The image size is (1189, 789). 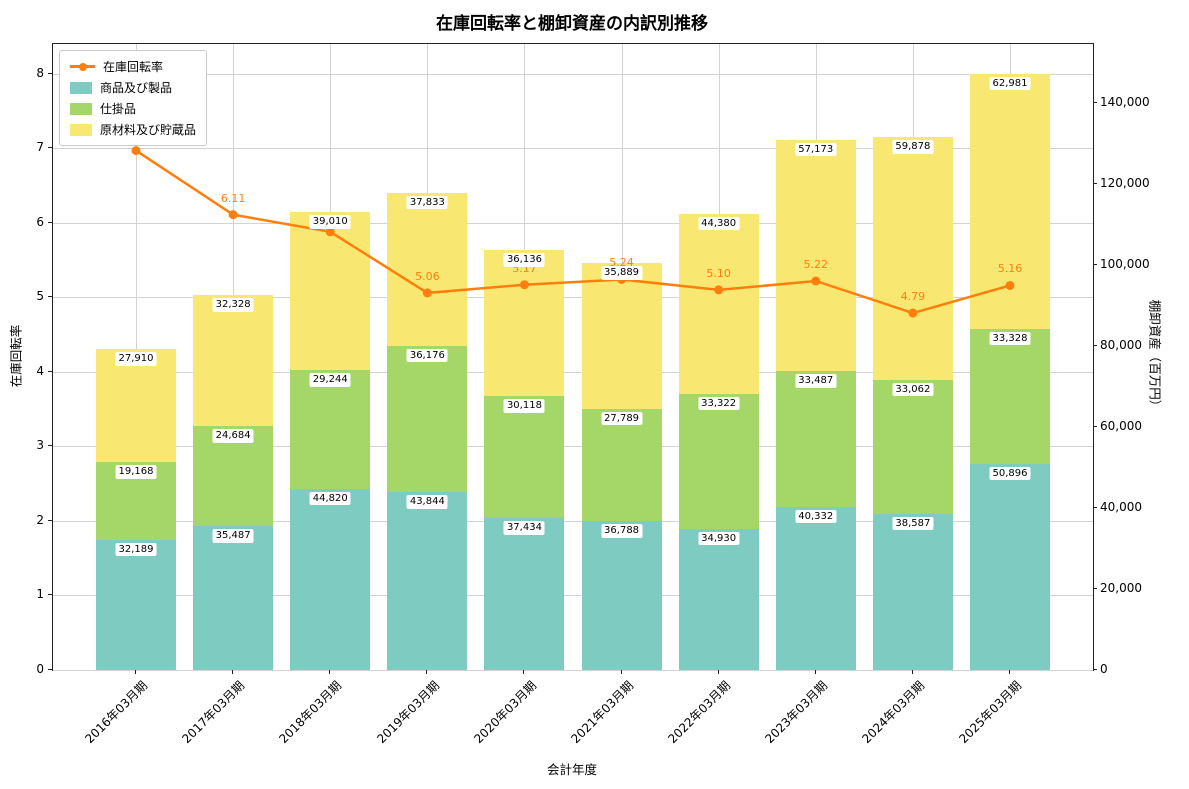 What do you see at coordinates (427, 202) in the screenshot?
I see `bar-value-label: 37,833` at bounding box center [427, 202].